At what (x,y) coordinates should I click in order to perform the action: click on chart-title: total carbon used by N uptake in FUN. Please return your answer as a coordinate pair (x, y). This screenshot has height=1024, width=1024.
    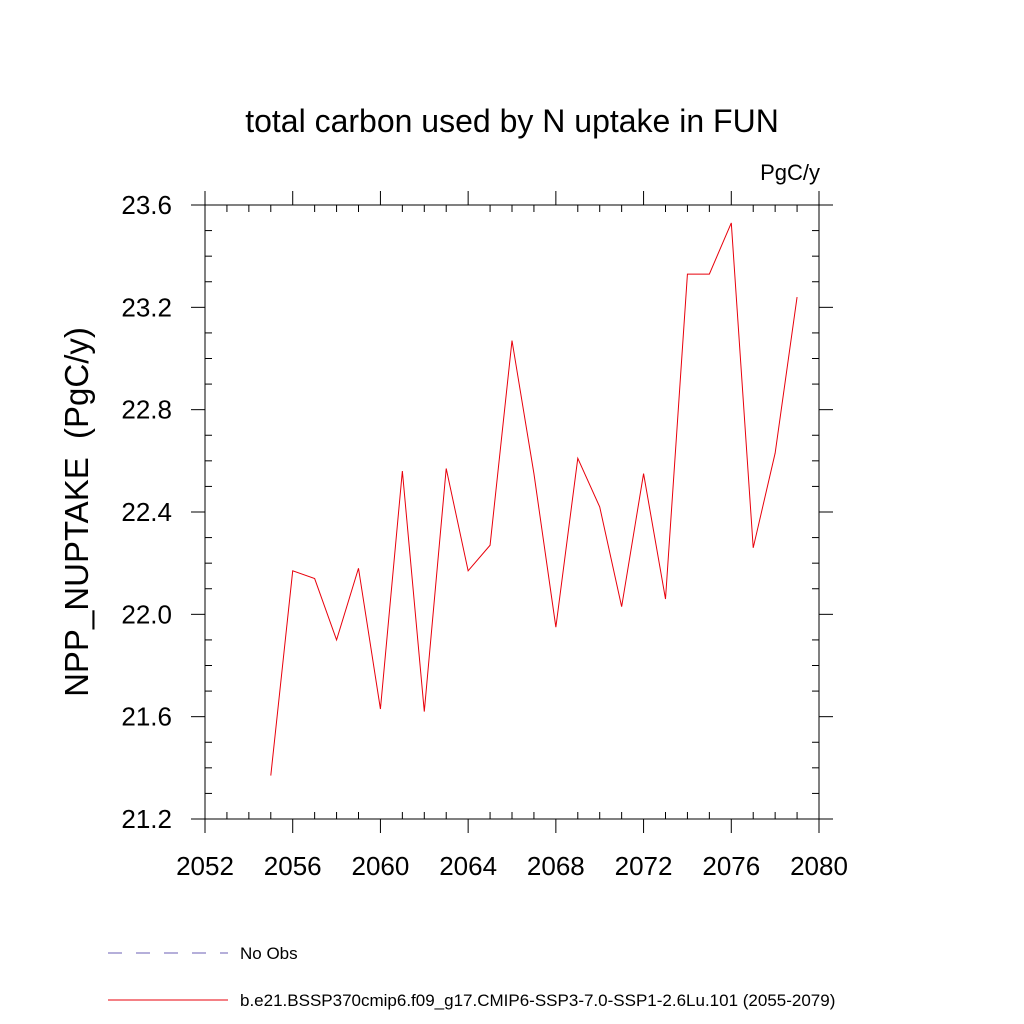
    Looking at the image, I should click on (512, 121).